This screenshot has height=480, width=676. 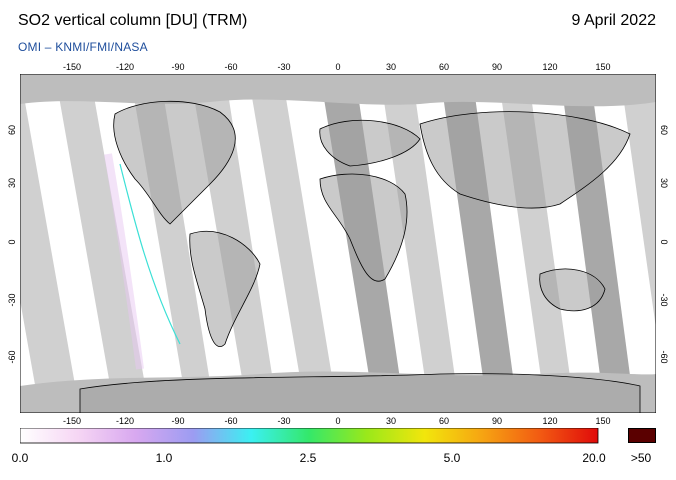 What do you see at coordinates (572, 290) in the screenshot?
I see `australia` at bounding box center [572, 290].